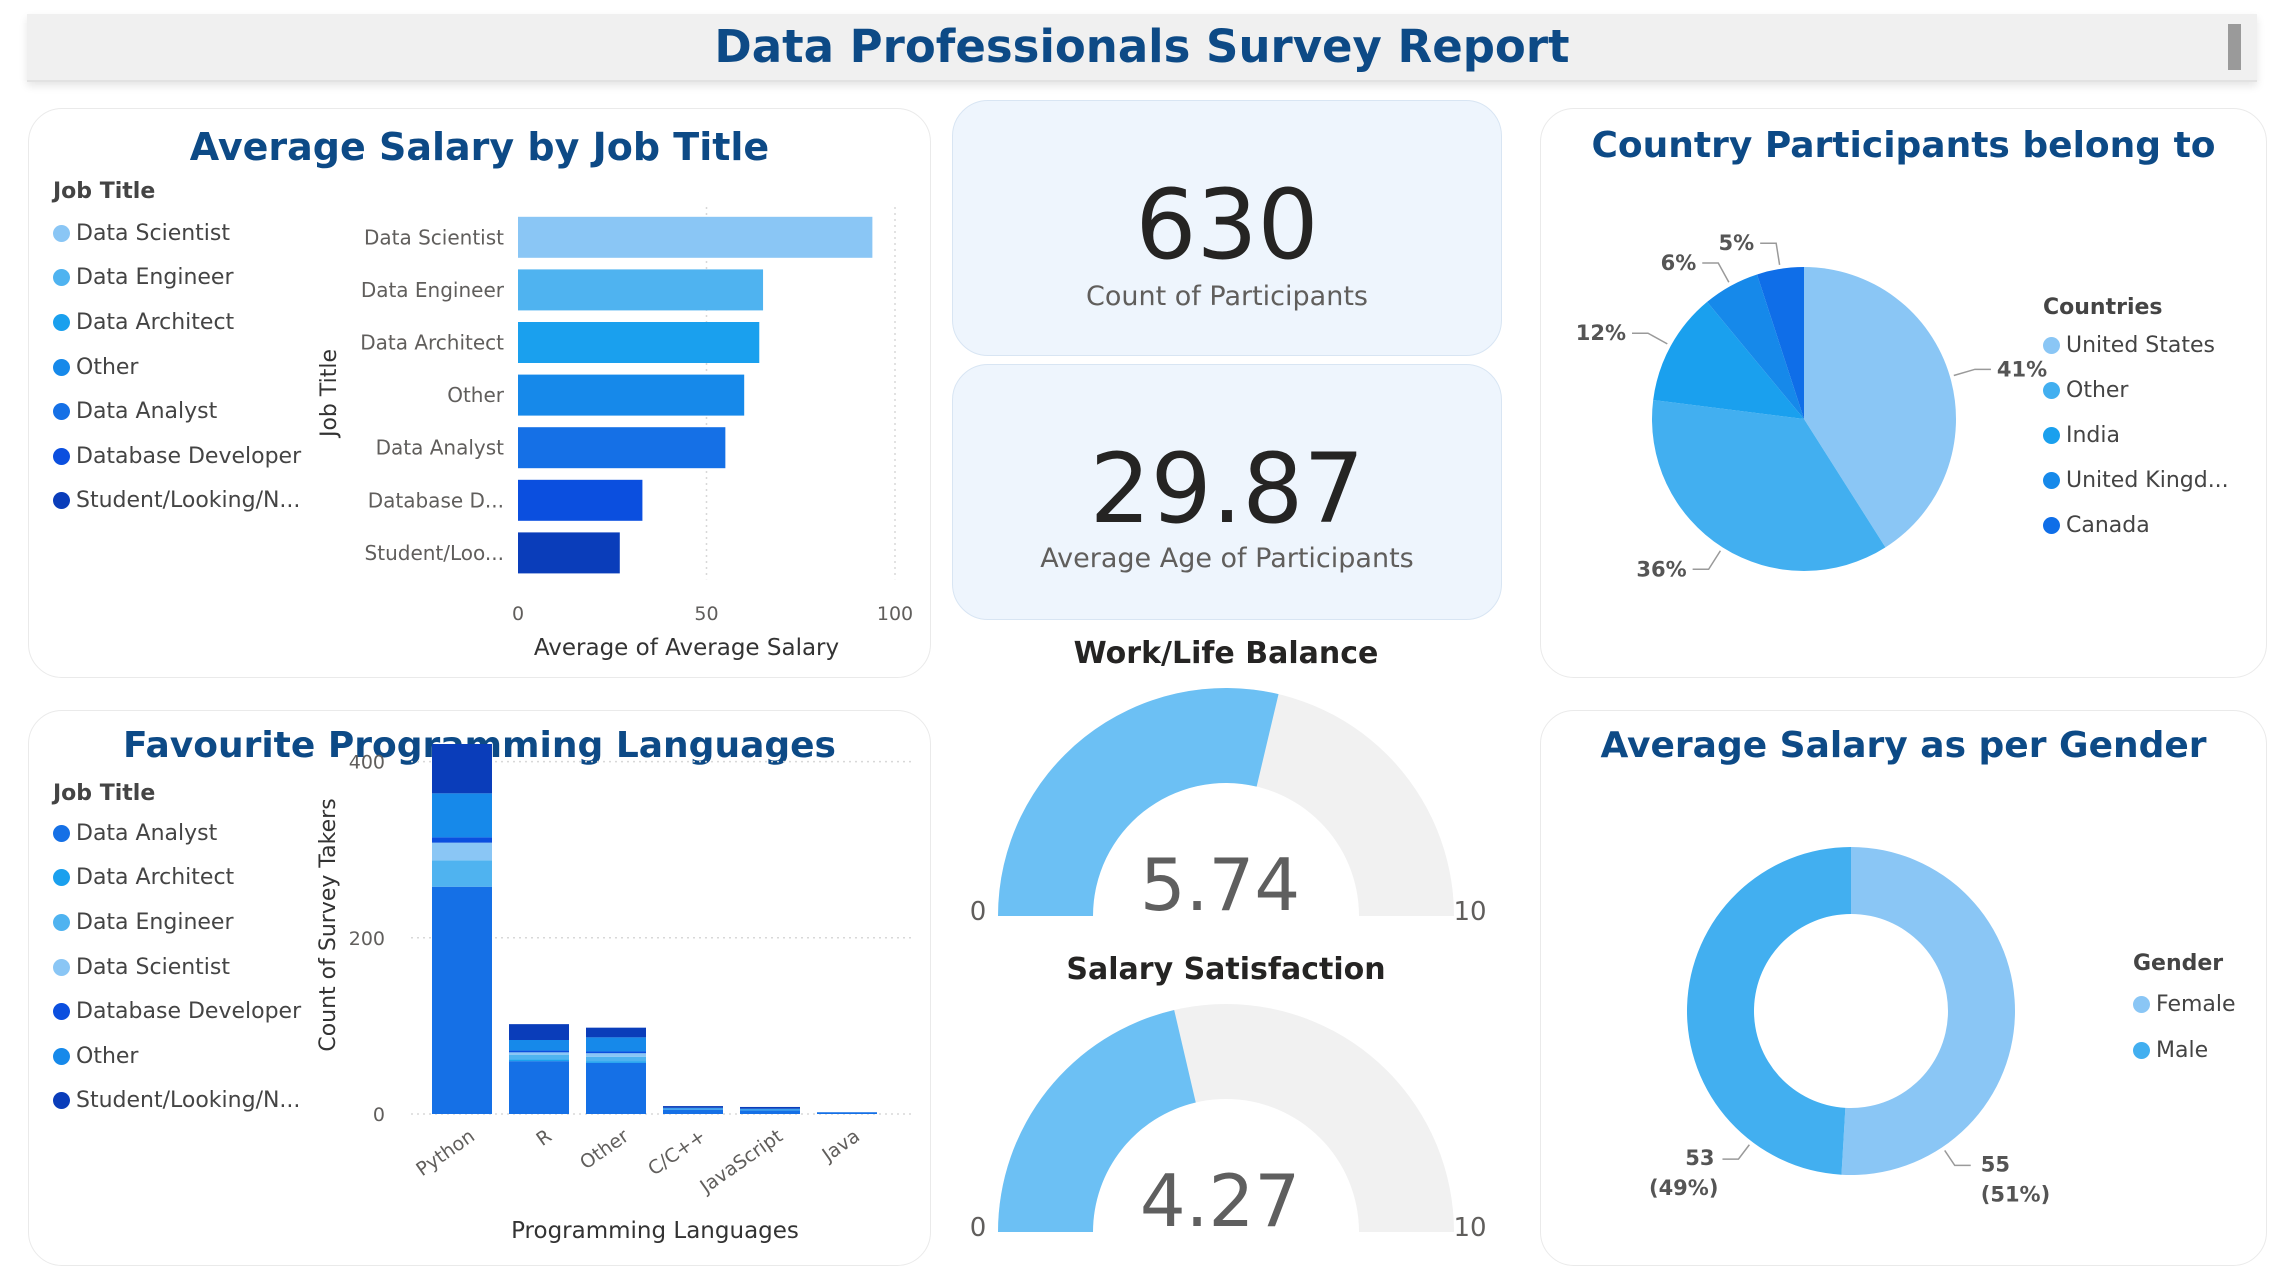 The height and width of the screenshot is (1287, 2277). What do you see at coordinates (155, 322) in the screenshot?
I see `legend-label: Data Architect` at bounding box center [155, 322].